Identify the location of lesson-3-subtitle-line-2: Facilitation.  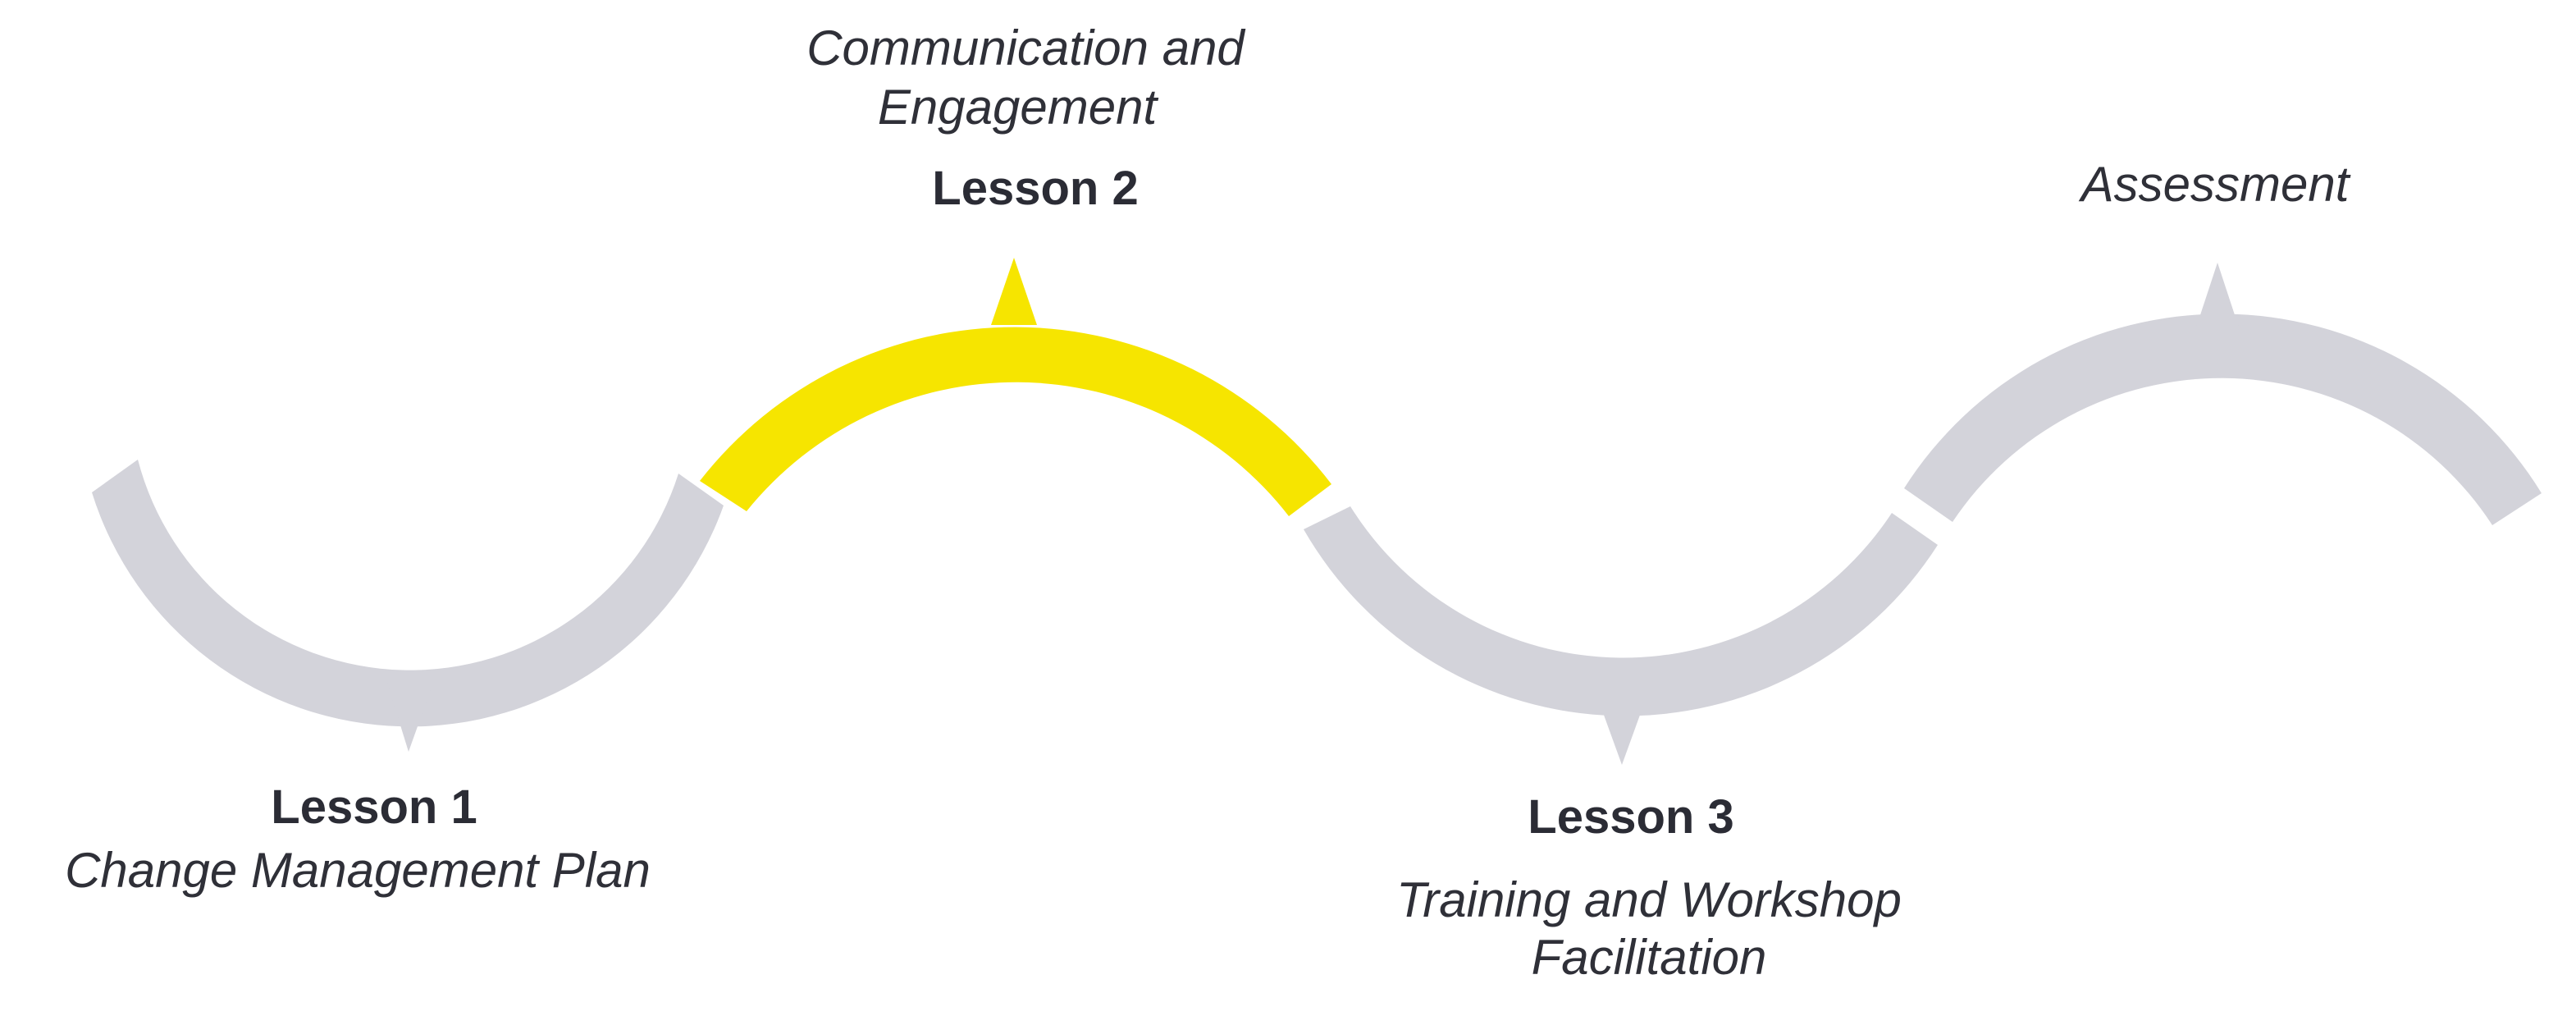
(1649, 957).